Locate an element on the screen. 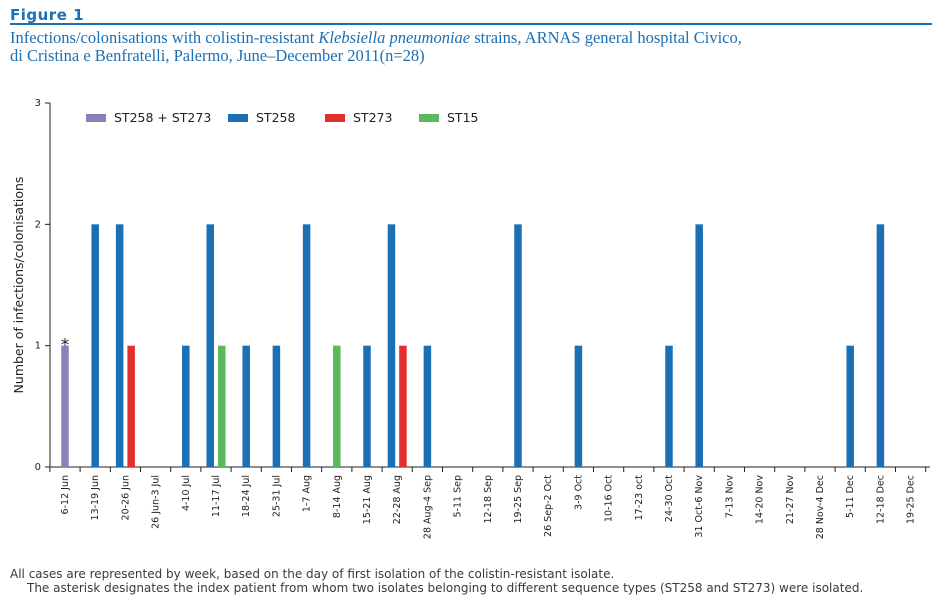 The width and height of the screenshot is (947, 614). asterisk-annotation: * is located at coordinates (65, 346).